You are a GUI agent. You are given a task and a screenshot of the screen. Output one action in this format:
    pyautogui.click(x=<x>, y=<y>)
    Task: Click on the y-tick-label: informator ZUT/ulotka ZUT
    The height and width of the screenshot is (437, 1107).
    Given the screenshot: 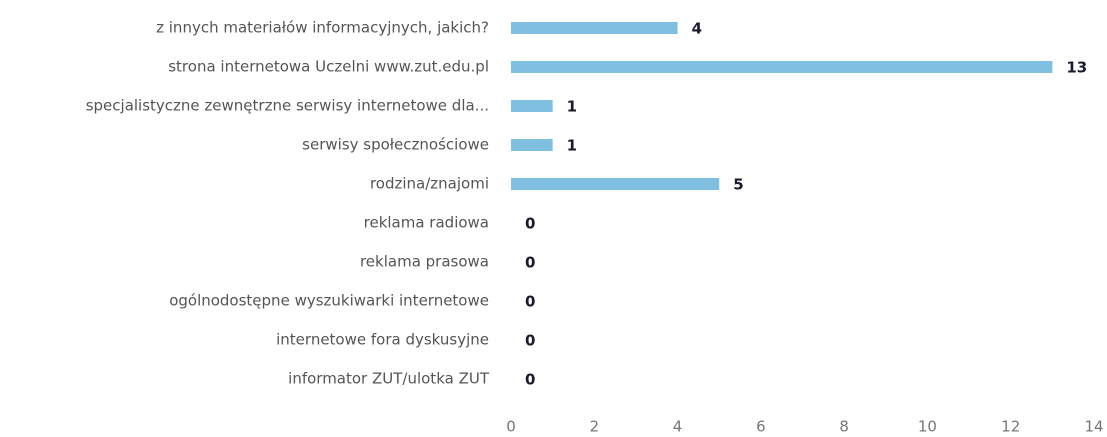 What is the action you would take?
    pyautogui.click(x=389, y=379)
    